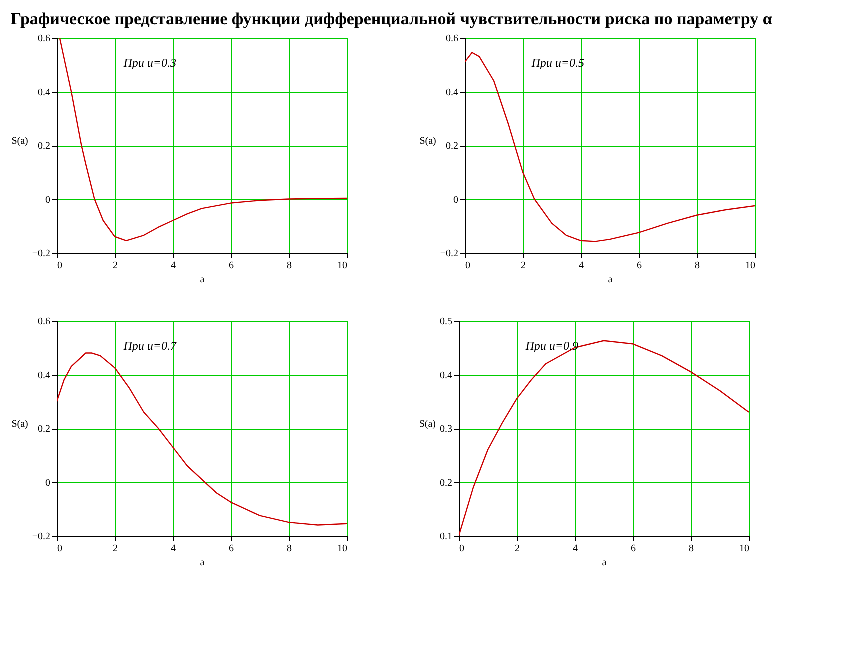  What do you see at coordinates (446, 322) in the screenshot?
I see `y-tick-label: 0.5` at bounding box center [446, 322].